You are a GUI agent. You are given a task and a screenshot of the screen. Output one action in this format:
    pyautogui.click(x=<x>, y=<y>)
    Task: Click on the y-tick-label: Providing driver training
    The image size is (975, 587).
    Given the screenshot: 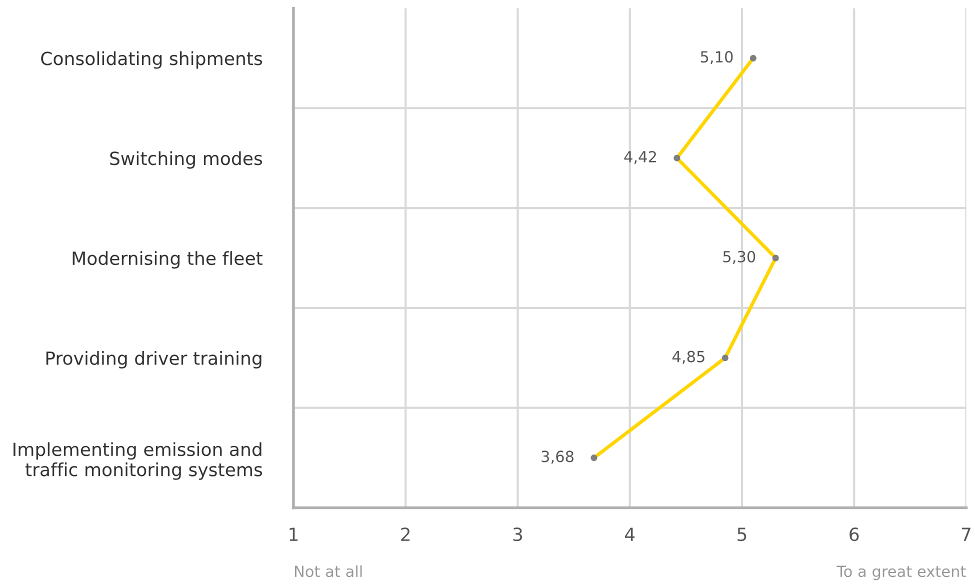 What is the action you would take?
    pyautogui.click(x=154, y=360)
    